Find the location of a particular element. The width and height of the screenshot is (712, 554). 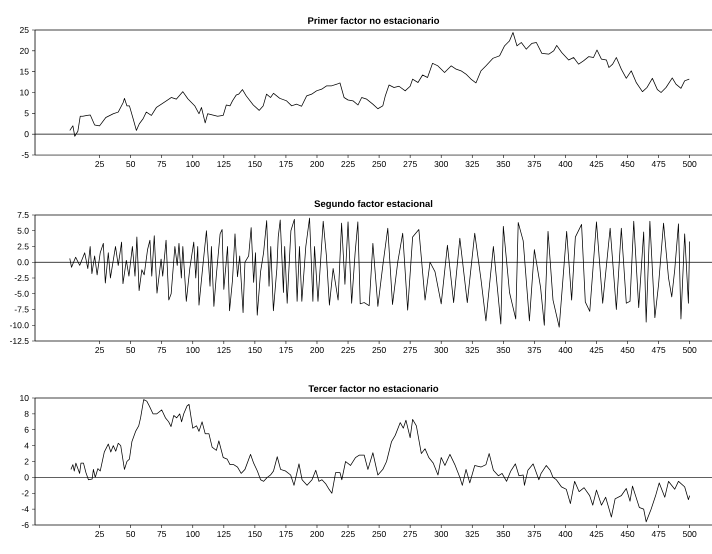

y-tick-label: 7.5 is located at coordinates (23, 215).